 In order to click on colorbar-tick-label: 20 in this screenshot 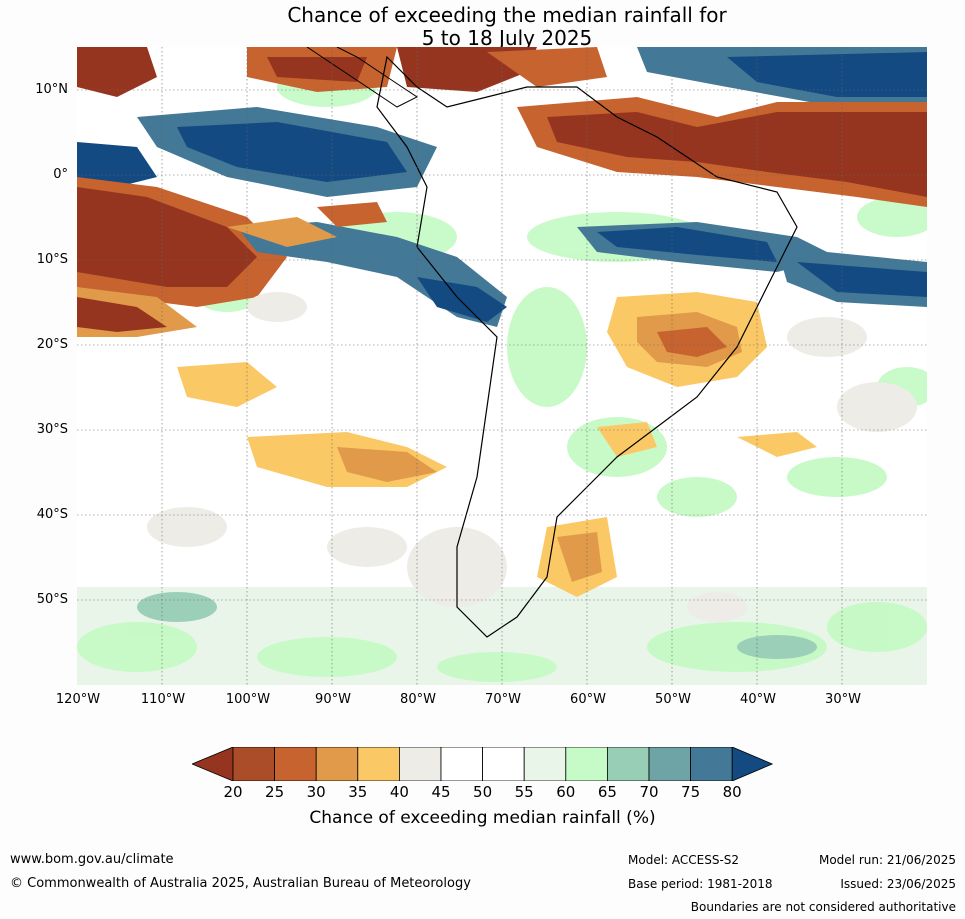, I will do `click(233, 792)`.